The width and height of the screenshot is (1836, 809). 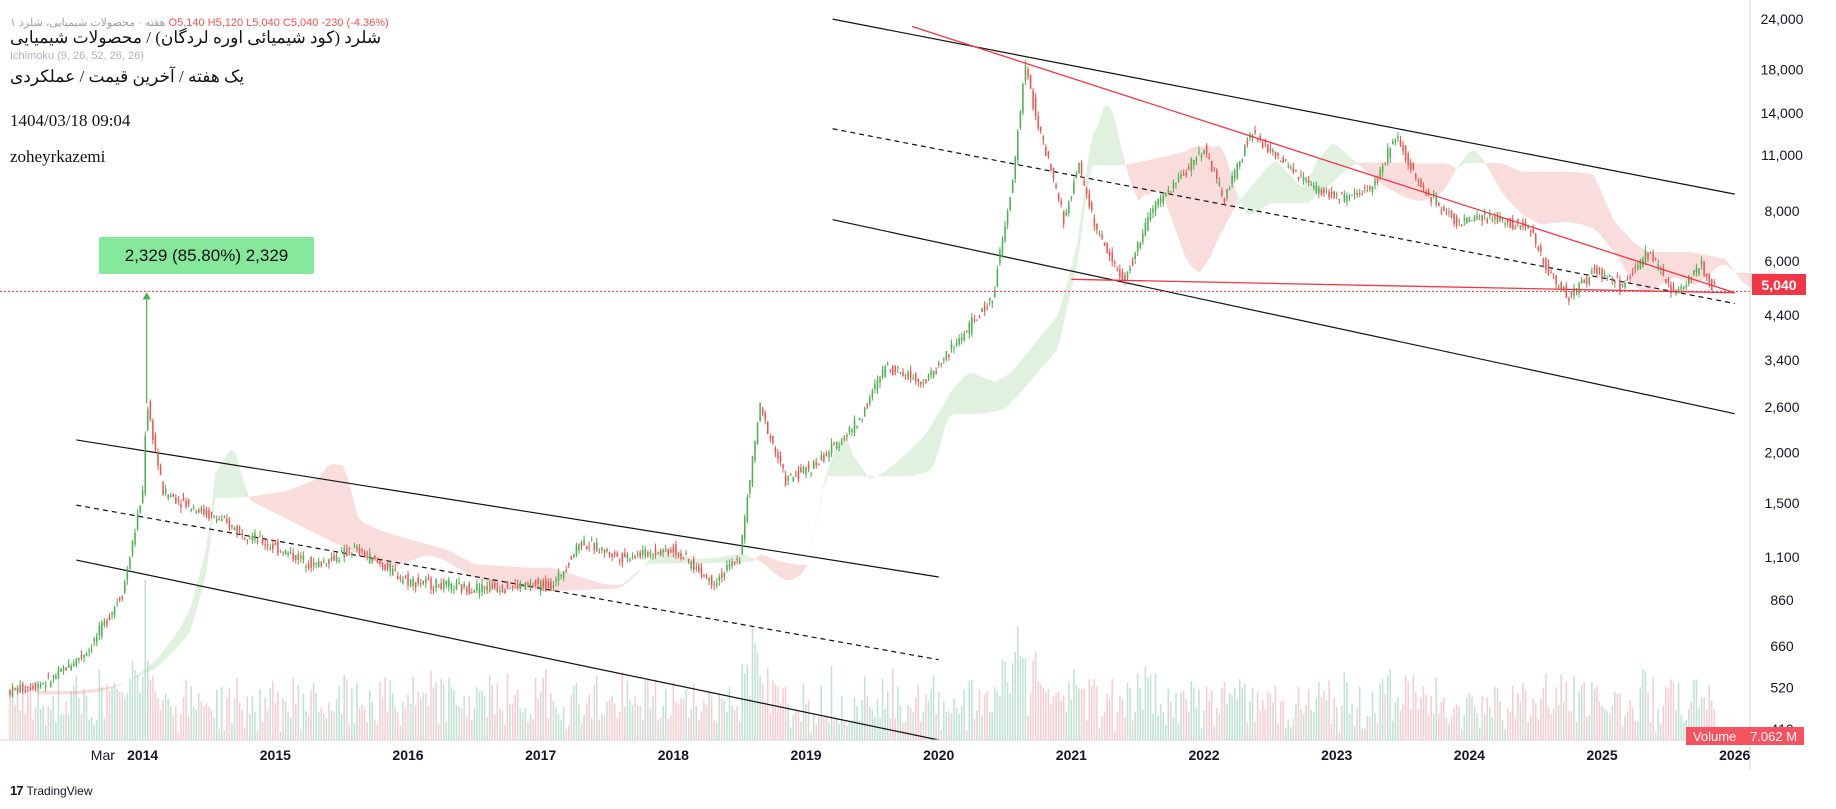 What do you see at coordinates (1071, 755) in the screenshot?
I see `x-tick-label: 2021` at bounding box center [1071, 755].